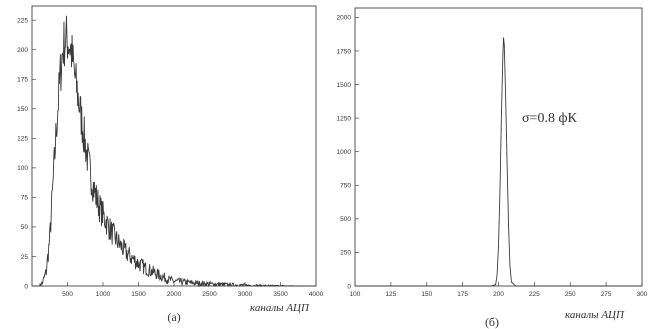  What do you see at coordinates (316, 294) in the screenshot?
I see `x-tick-label: 4000` at bounding box center [316, 294].